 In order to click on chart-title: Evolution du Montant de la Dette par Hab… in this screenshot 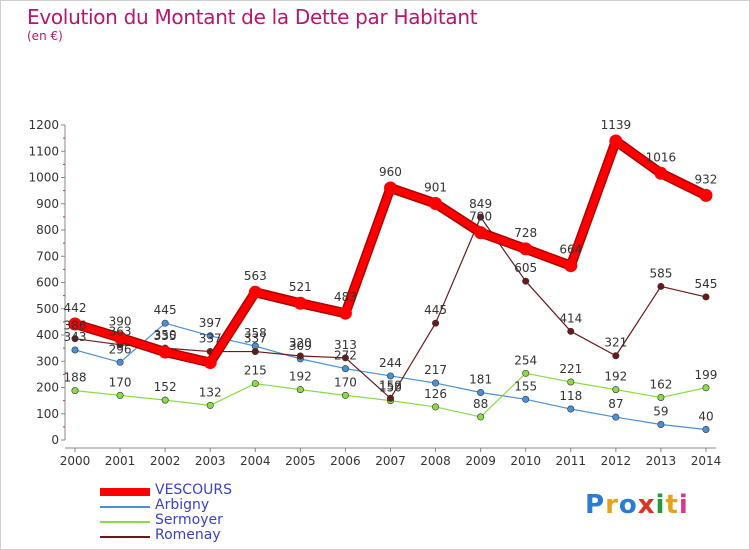, I will do `click(252, 17)`.